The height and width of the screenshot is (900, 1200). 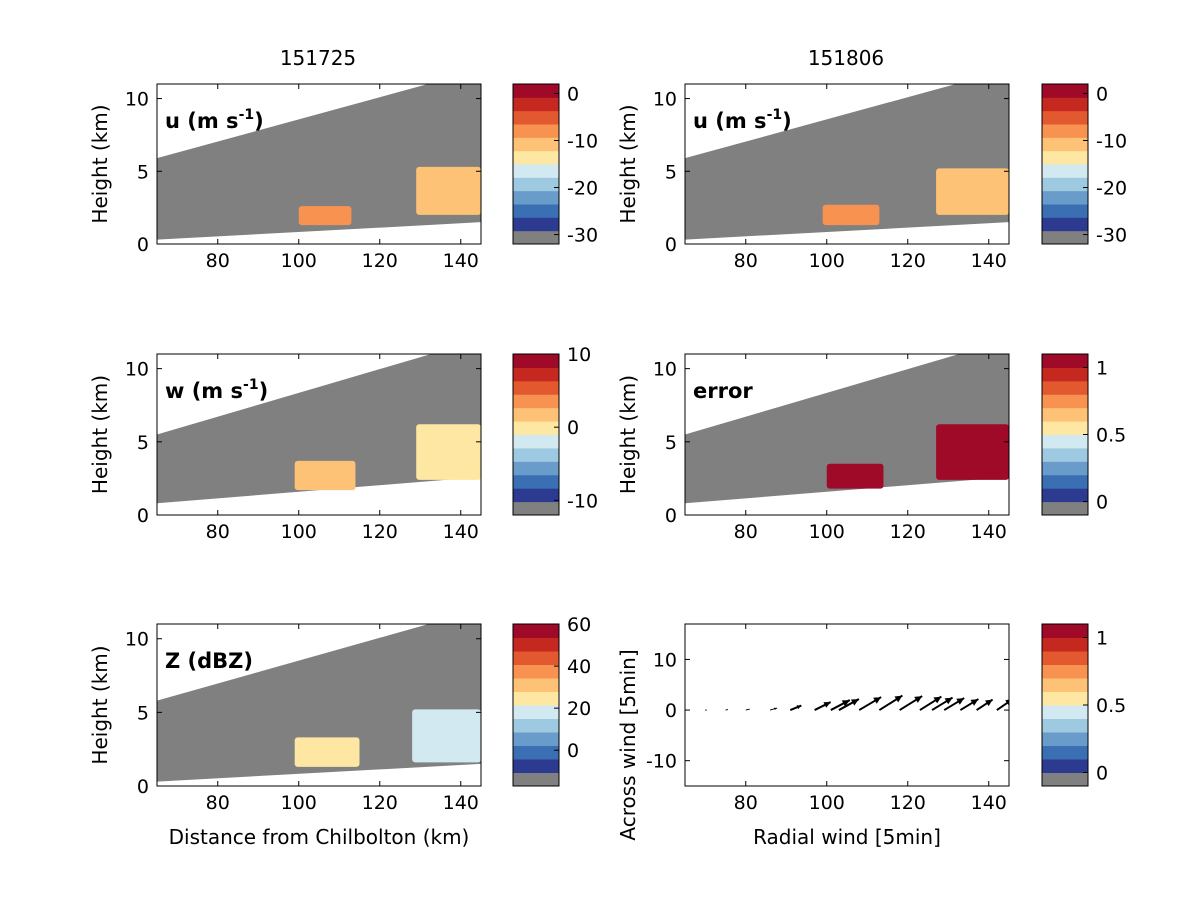 What do you see at coordinates (579, 667) in the screenshot?
I see `colorbar-tick-label: 40` at bounding box center [579, 667].